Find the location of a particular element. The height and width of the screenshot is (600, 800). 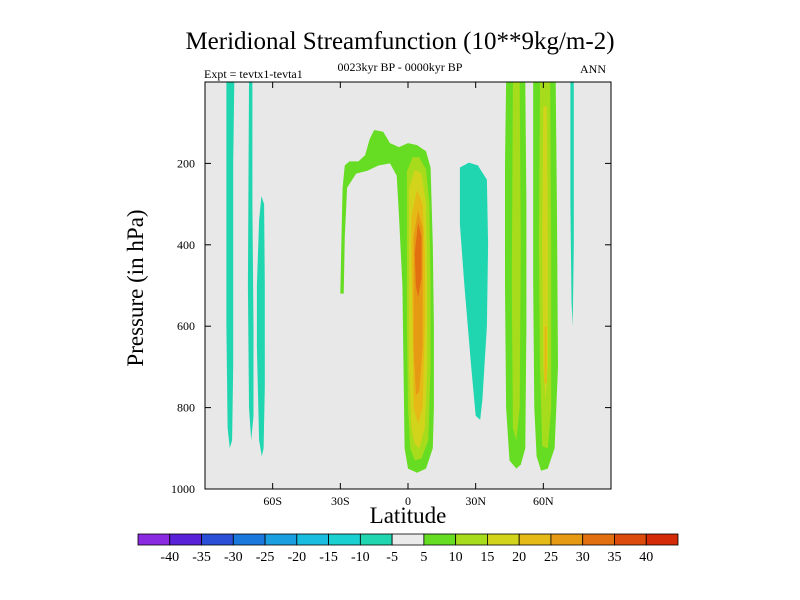

y-tick-label: 1000 is located at coordinates (183, 489).